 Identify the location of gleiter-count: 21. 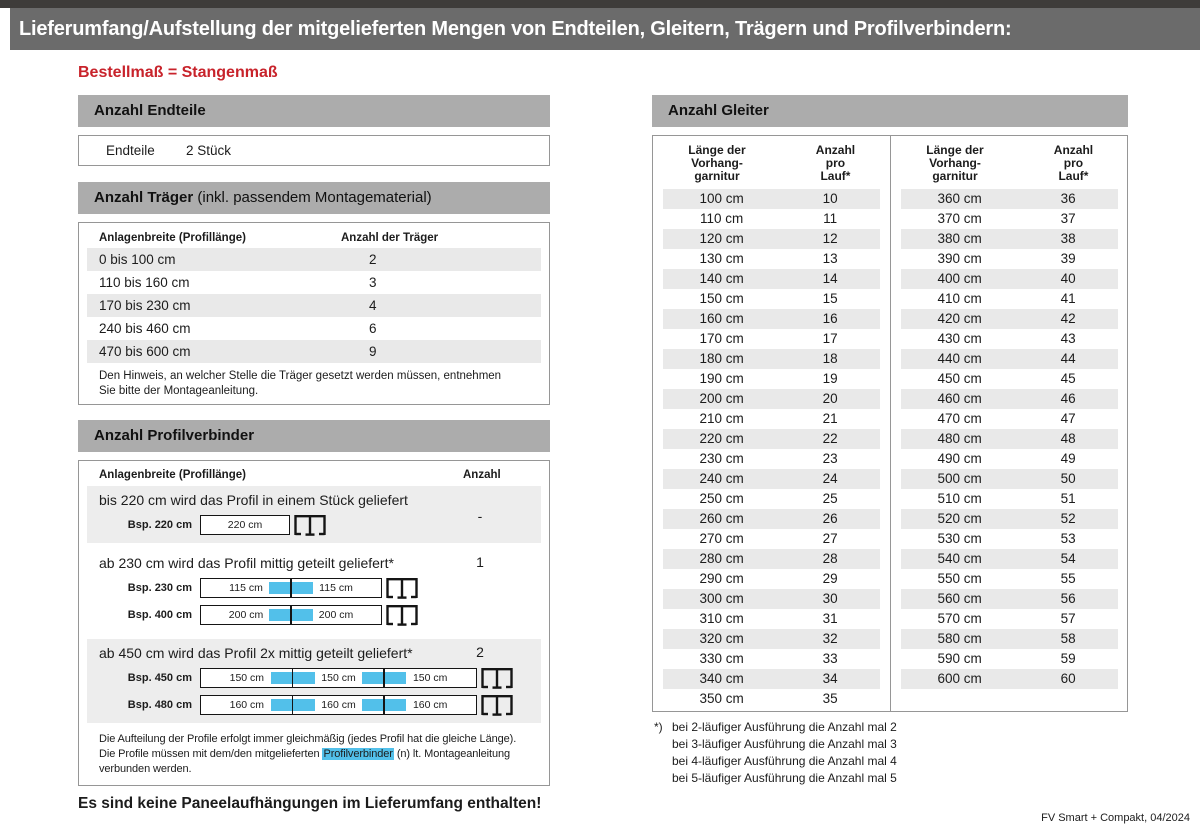
(830, 418).